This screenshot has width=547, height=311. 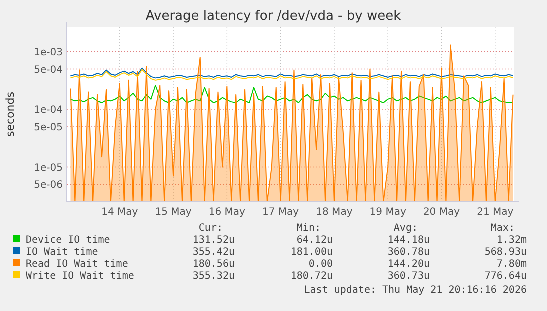 I want to click on text: 181.00u, so click(x=311, y=252).